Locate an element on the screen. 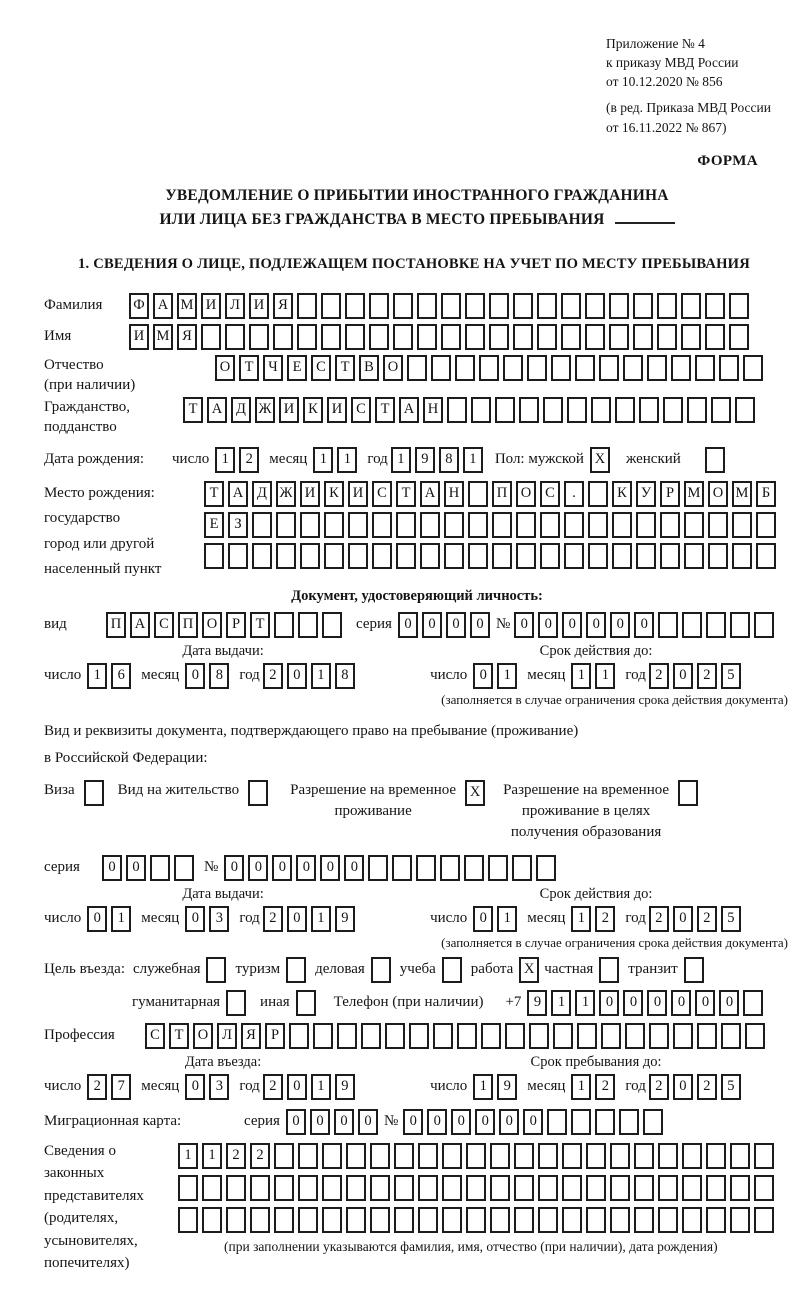 The height and width of the screenshot is (1291, 800). patronymic-cell: Ч is located at coordinates (273, 367).